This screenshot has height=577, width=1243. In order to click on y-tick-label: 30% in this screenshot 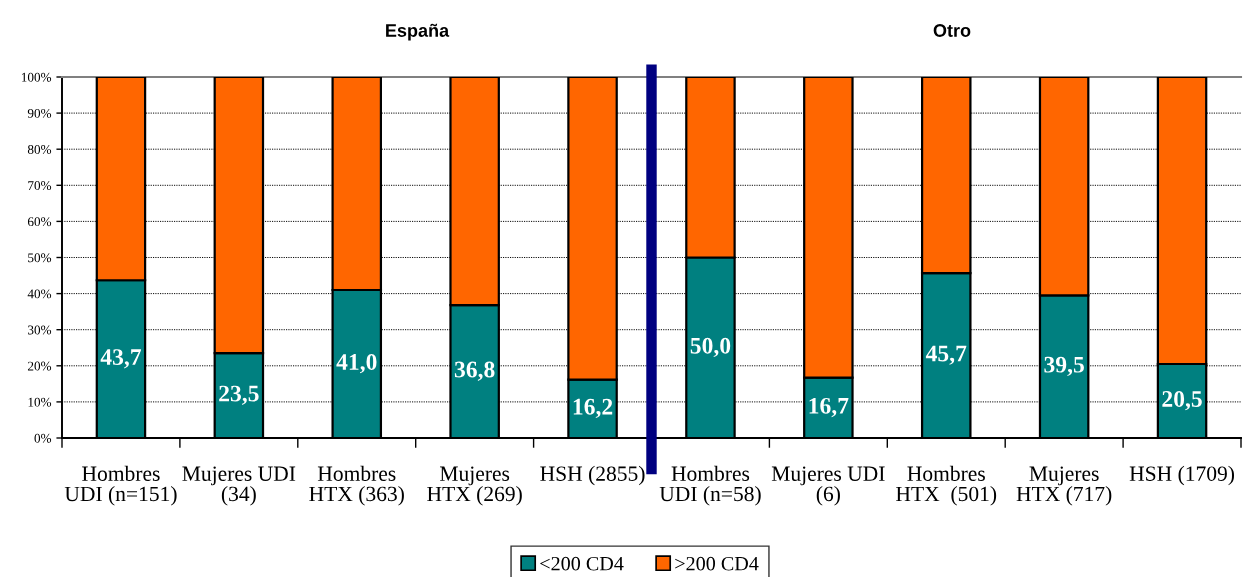, I will do `click(40, 330)`.